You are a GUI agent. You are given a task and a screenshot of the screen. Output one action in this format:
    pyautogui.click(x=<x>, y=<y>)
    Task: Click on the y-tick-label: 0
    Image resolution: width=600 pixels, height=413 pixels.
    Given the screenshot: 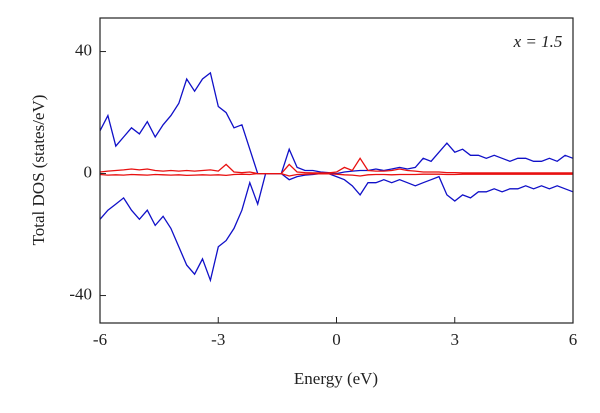 What is the action you would take?
    pyautogui.click(x=88, y=171)
    